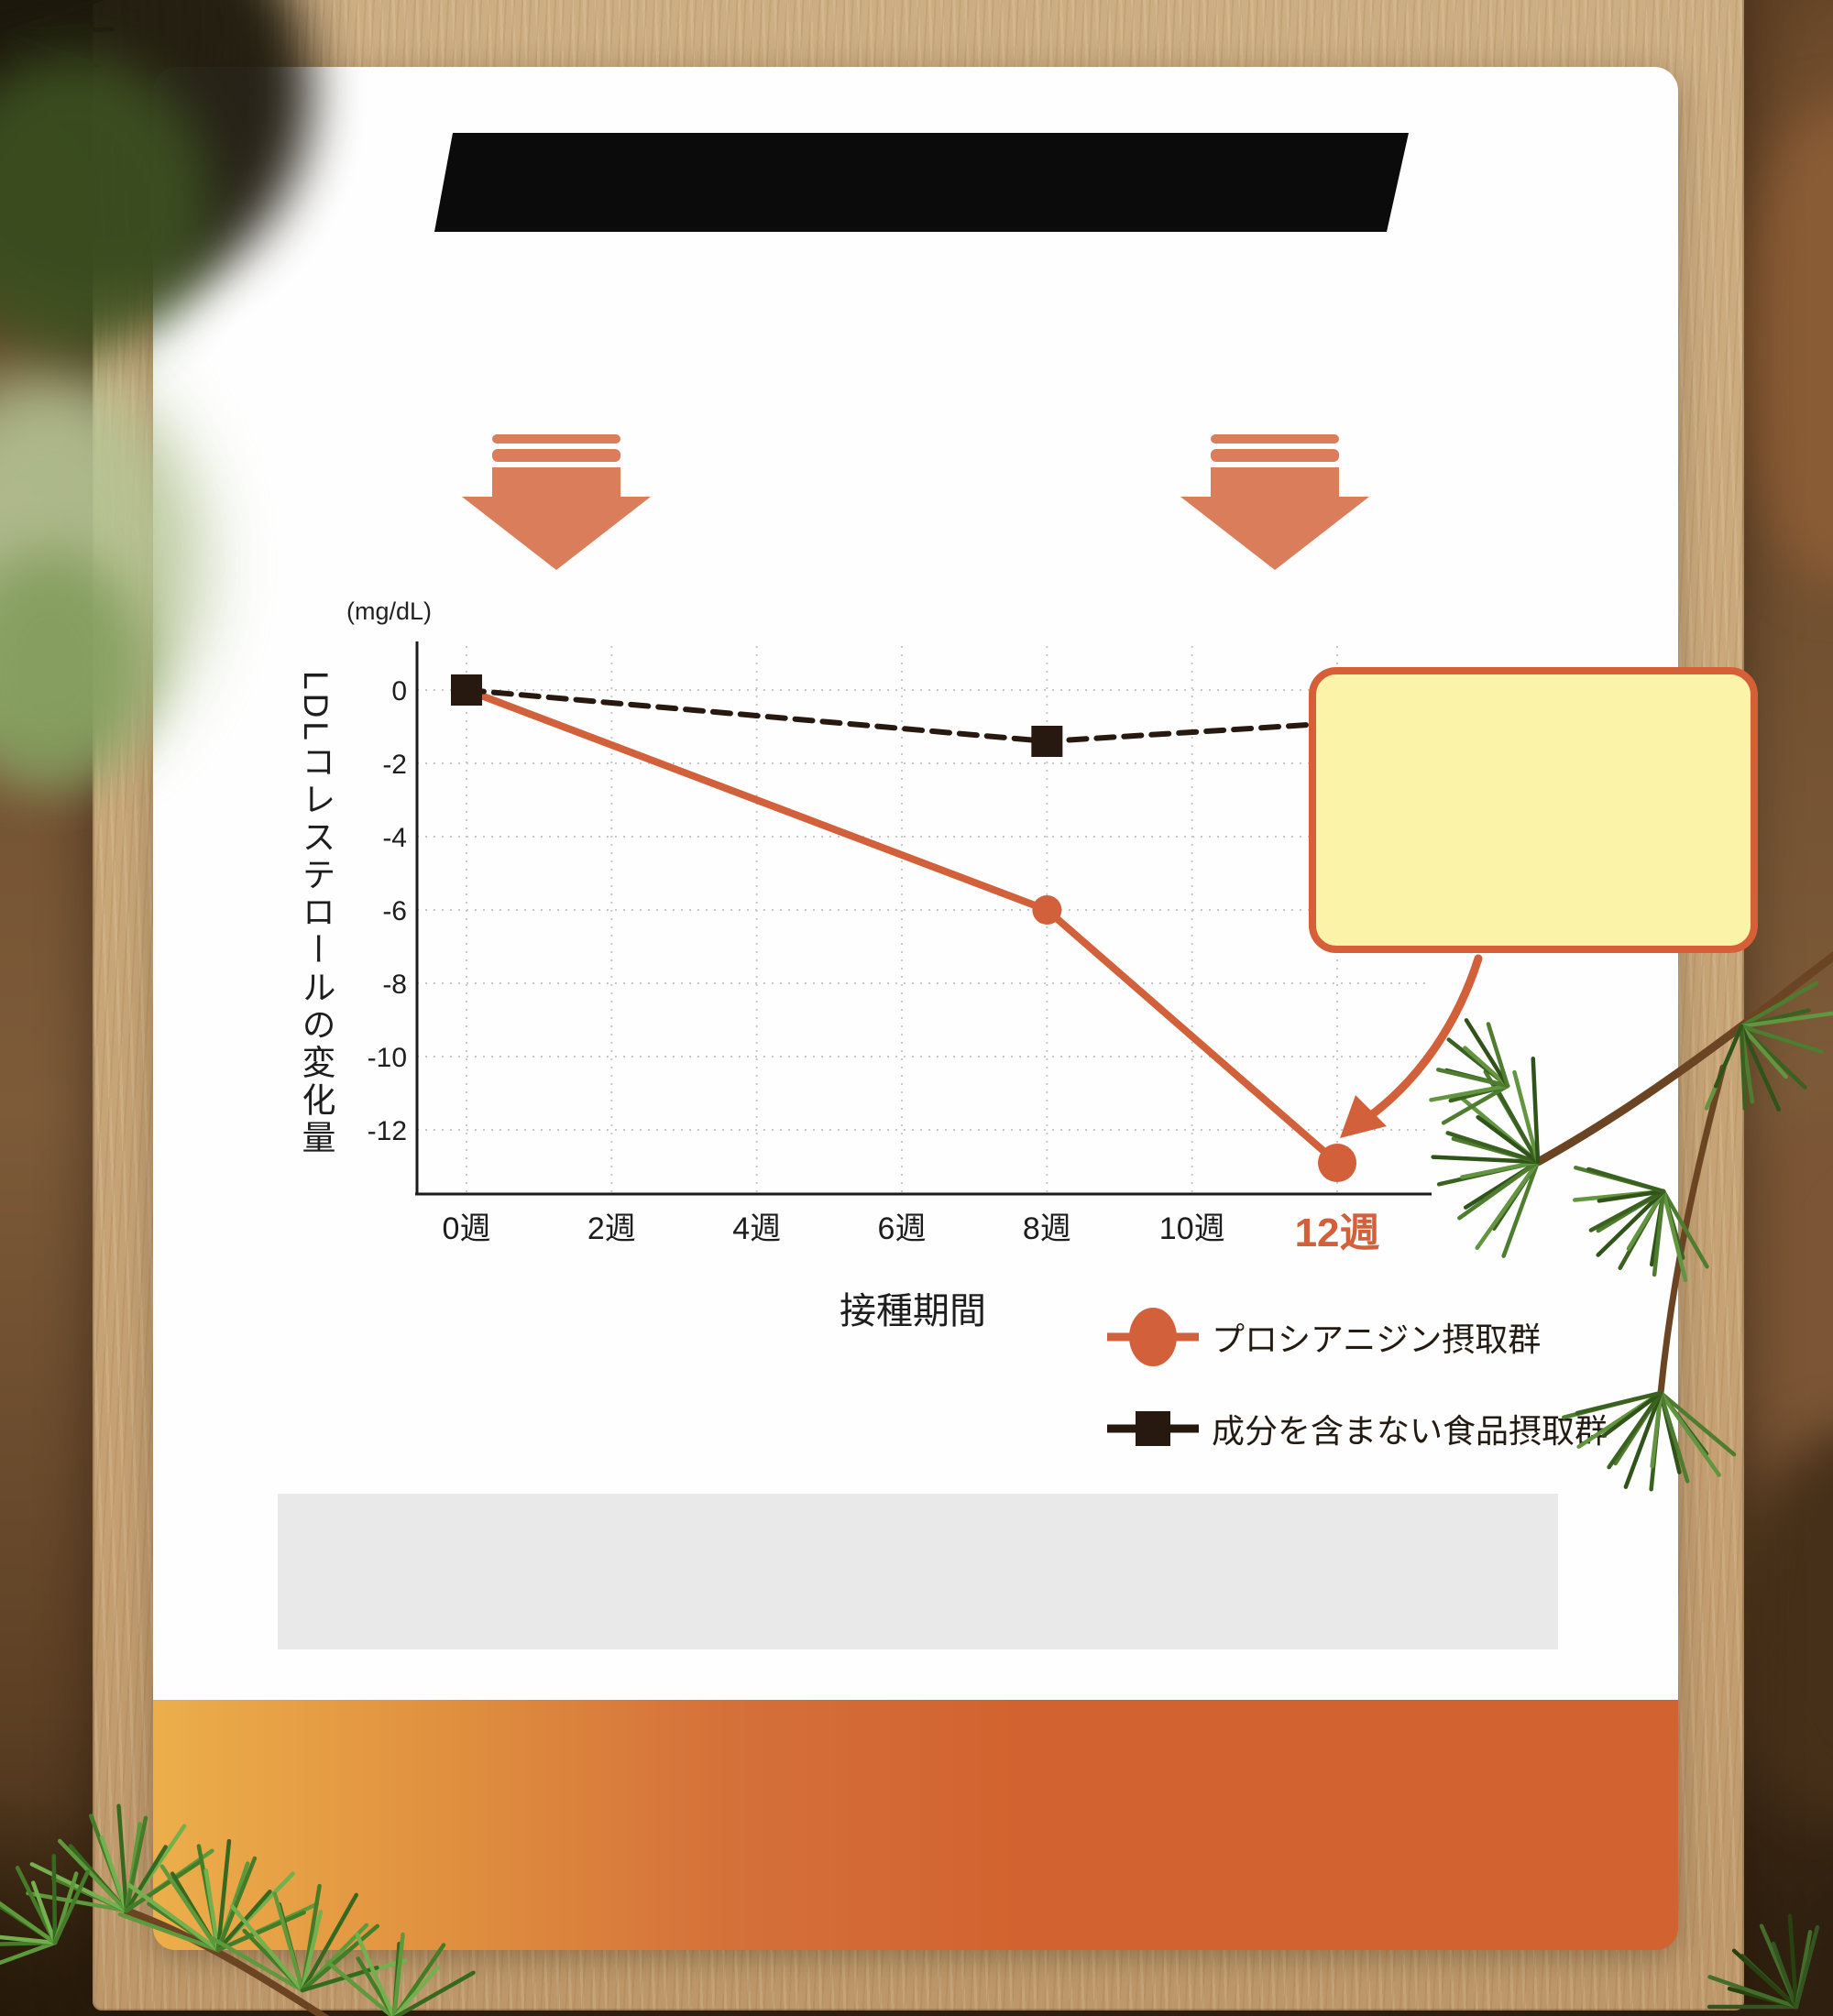  What do you see at coordinates (1410, 1431) in the screenshot?
I see `legend-label: 成分を含まない食品摂取群` at bounding box center [1410, 1431].